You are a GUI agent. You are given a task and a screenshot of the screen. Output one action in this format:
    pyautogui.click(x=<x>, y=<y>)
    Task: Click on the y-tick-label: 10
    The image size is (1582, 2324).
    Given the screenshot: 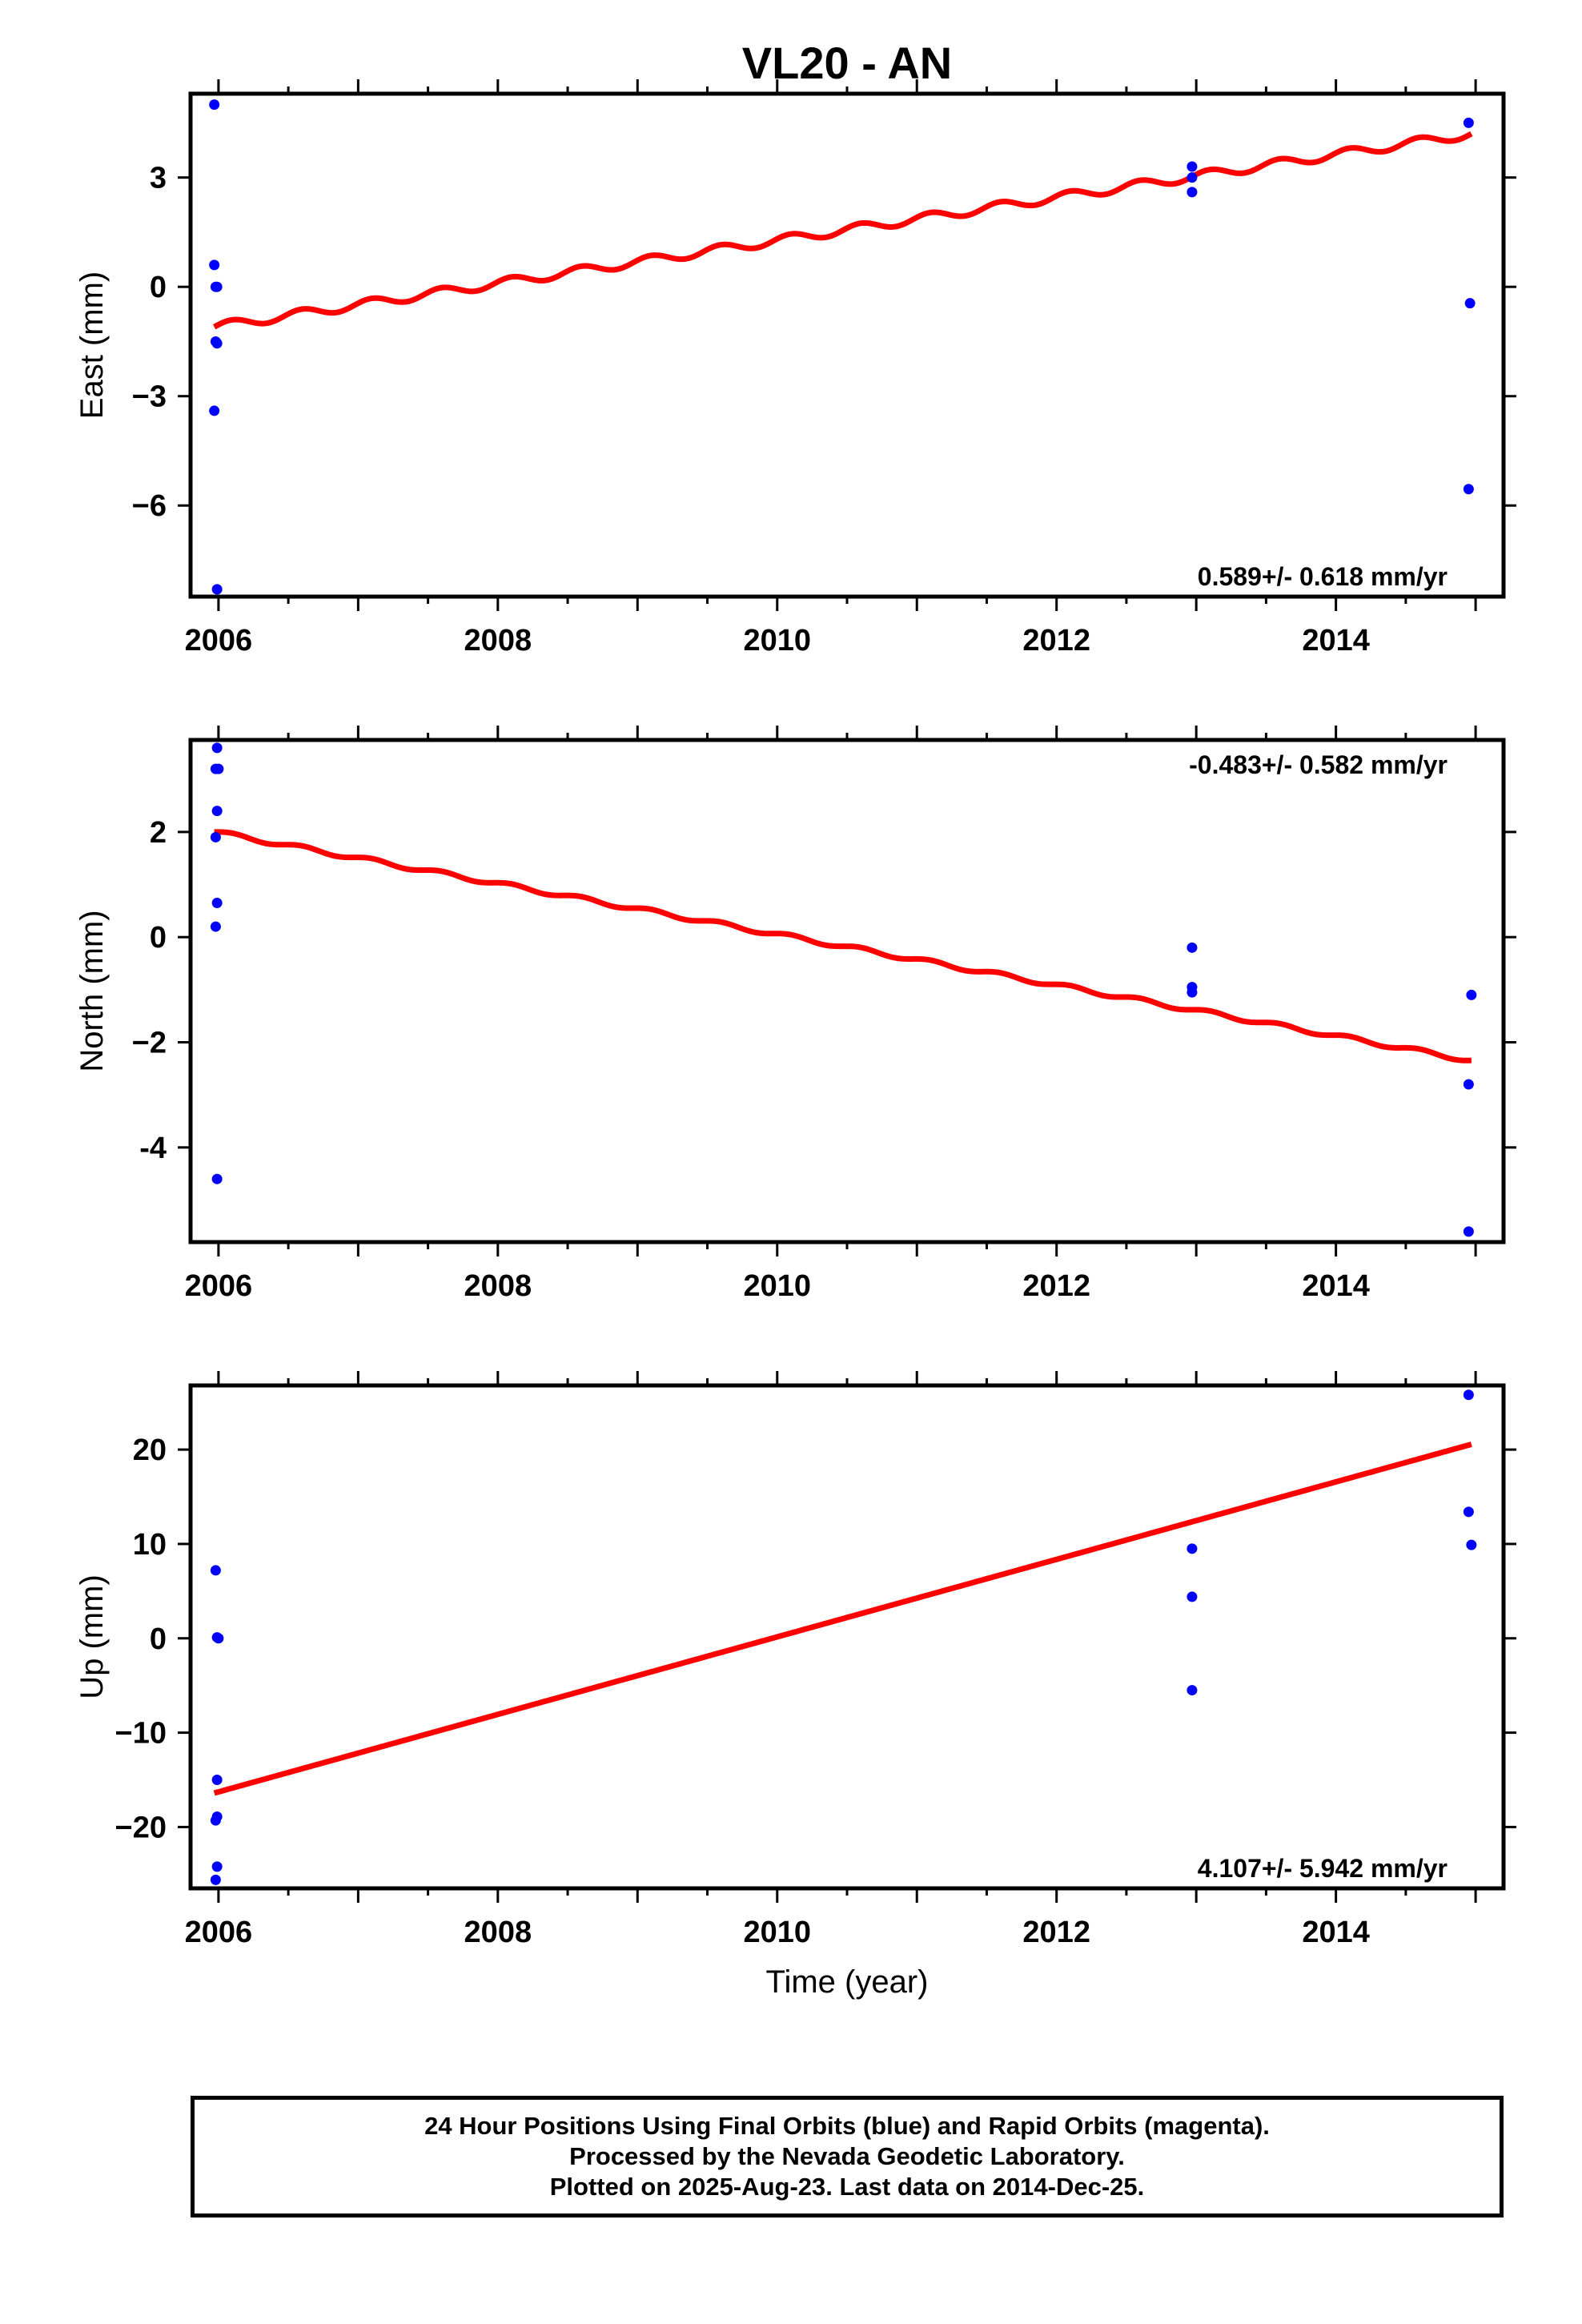 What is the action you would take?
    pyautogui.click(x=150, y=1545)
    